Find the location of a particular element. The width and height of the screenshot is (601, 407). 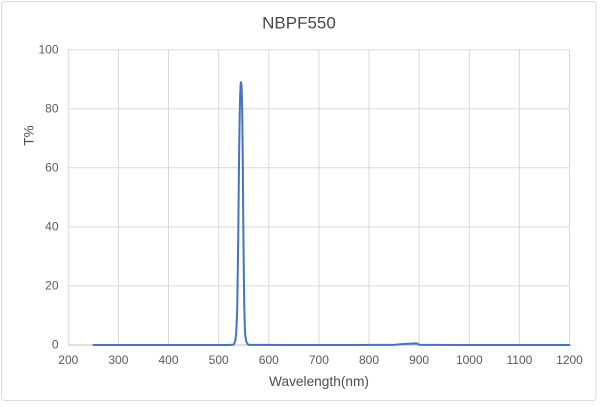

svg-text: 900 is located at coordinates (419, 360).